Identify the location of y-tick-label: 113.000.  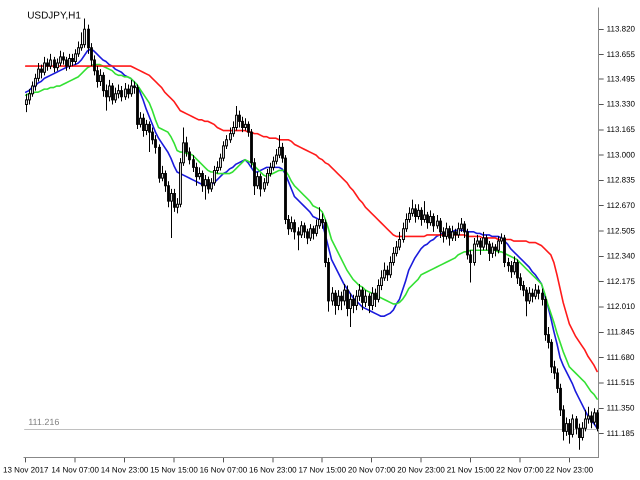
(621, 155).